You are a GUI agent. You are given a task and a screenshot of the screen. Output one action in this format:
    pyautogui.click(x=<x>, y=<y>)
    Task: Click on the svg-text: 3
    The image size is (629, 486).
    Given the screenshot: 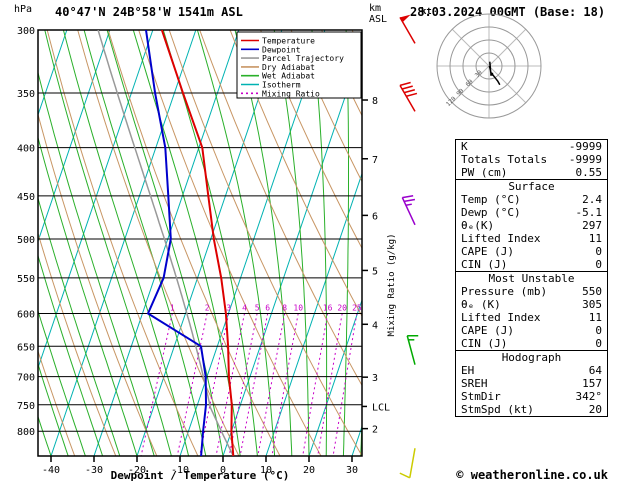 What is the action you would take?
    pyautogui.click(x=375, y=378)
    